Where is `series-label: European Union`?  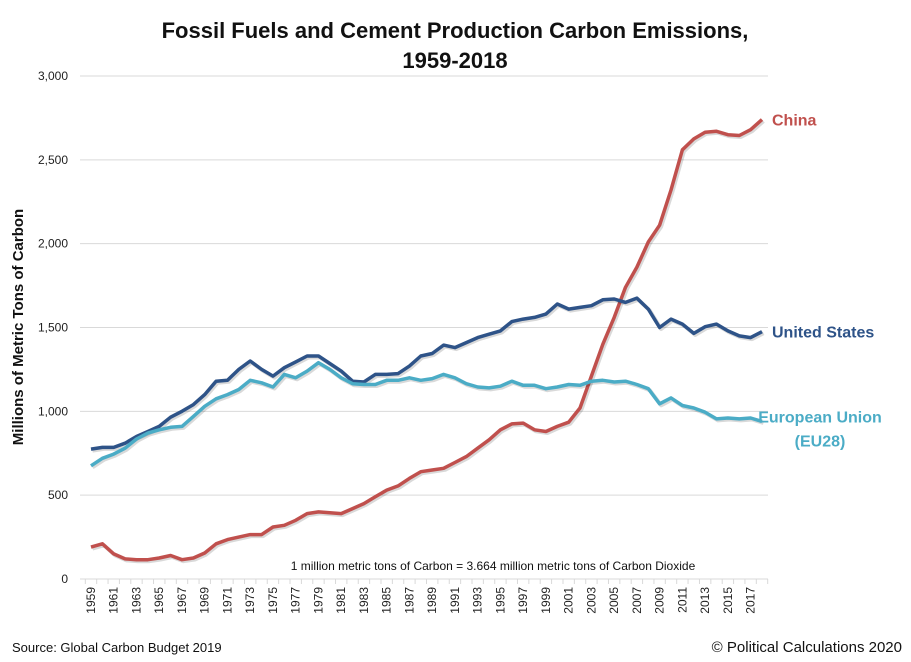 series-label: European Union is located at coordinates (820, 417).